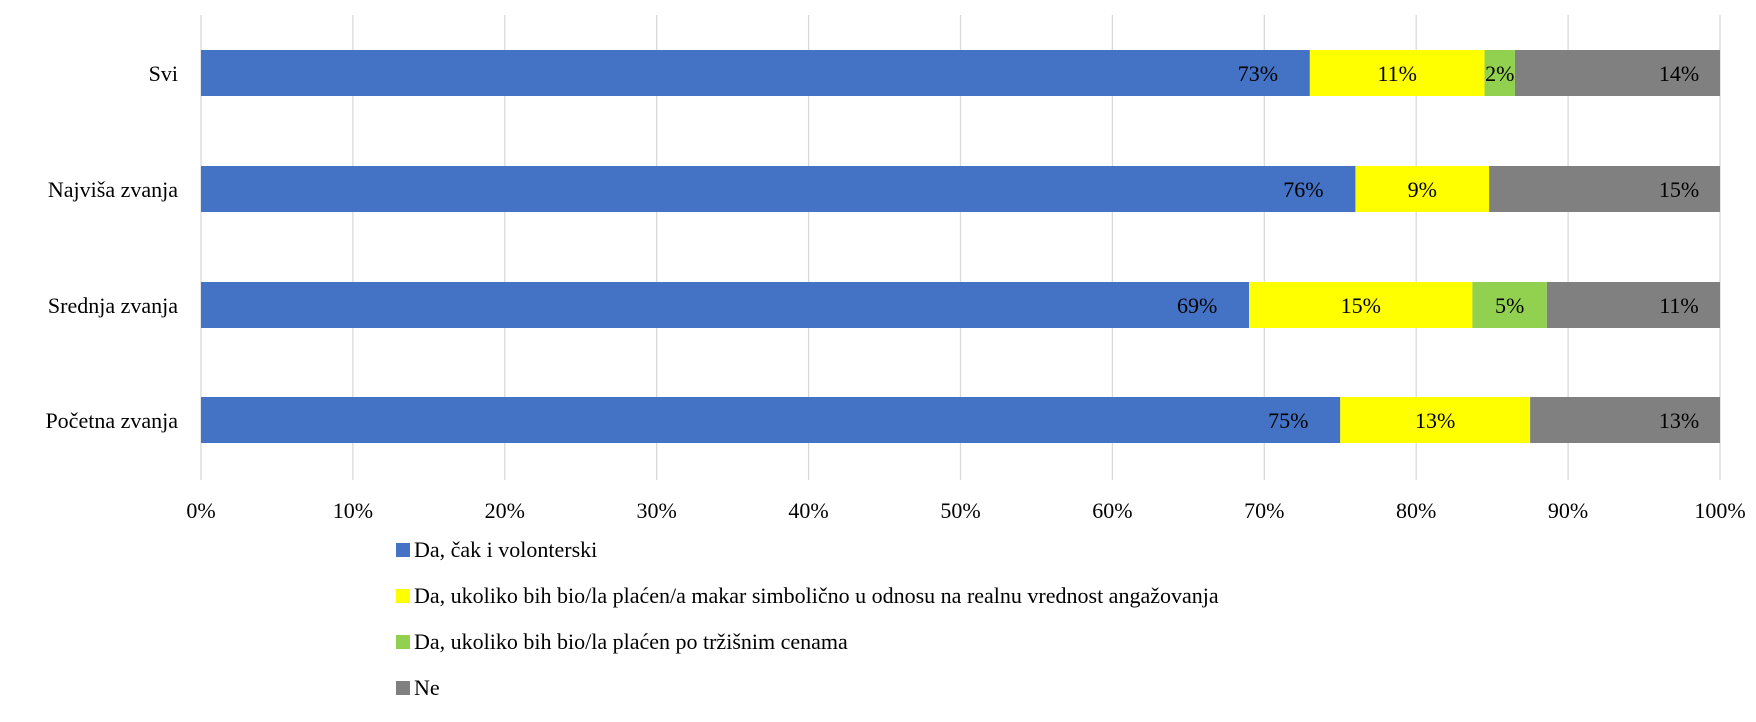 The image size is (1756, 722). I want to click on x-tick-label: 10%, so click(353, 510).